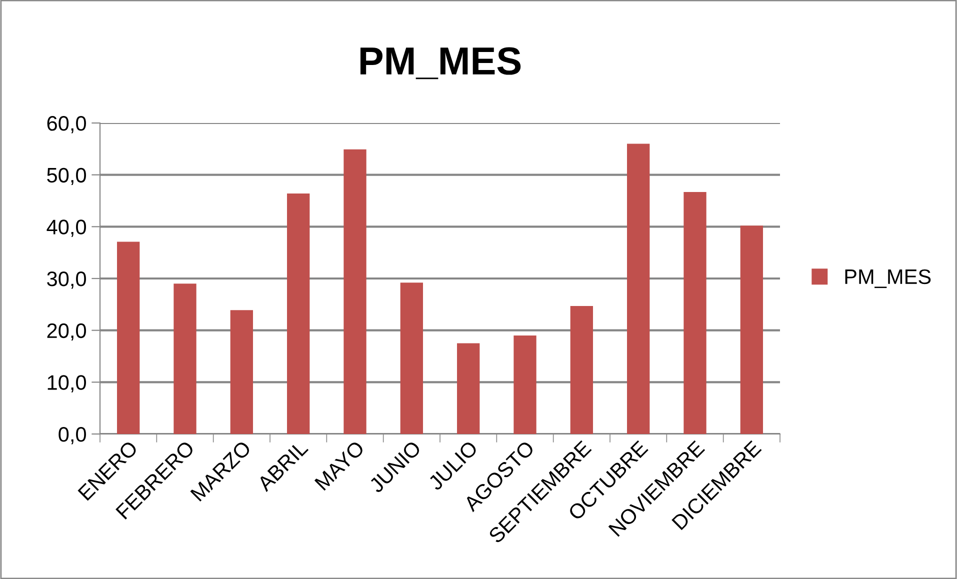 The width and height of the screenshot is (957, 579). What do you see at coordinates (66, 125) in the screenshot?
I see `y-tick-label: 60,0` at bounding box center [66, 125].